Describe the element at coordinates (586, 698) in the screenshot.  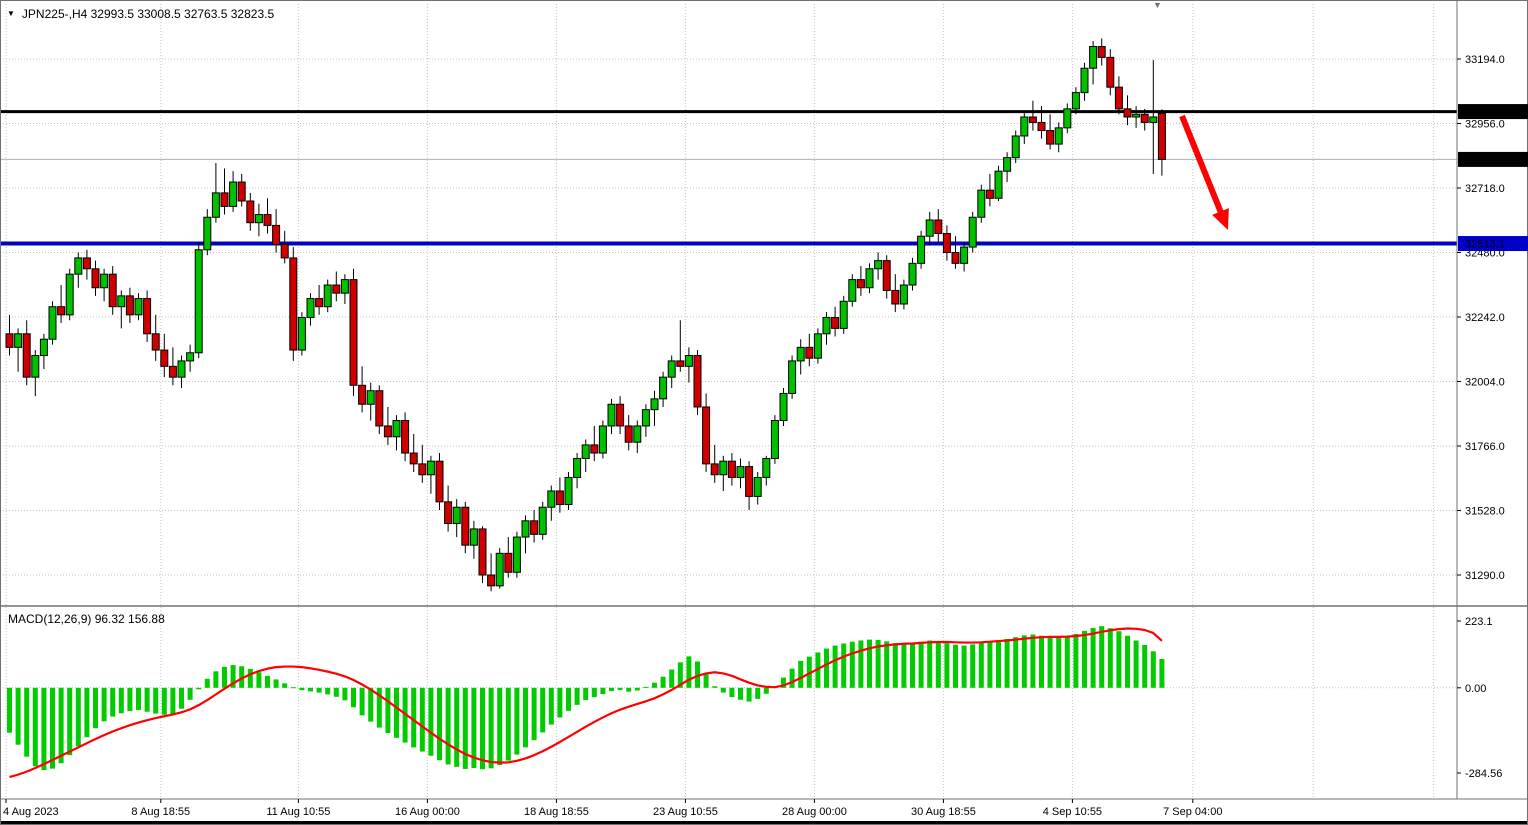
I see `macd-histogram-layer` at that location.